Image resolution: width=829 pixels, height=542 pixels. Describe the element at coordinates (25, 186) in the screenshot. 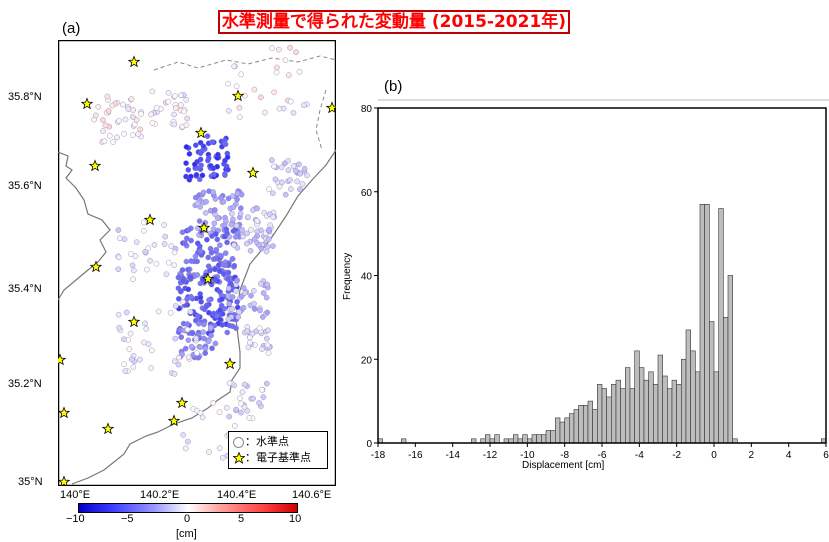

I see `lat-tick: 35.6°N` at that location.